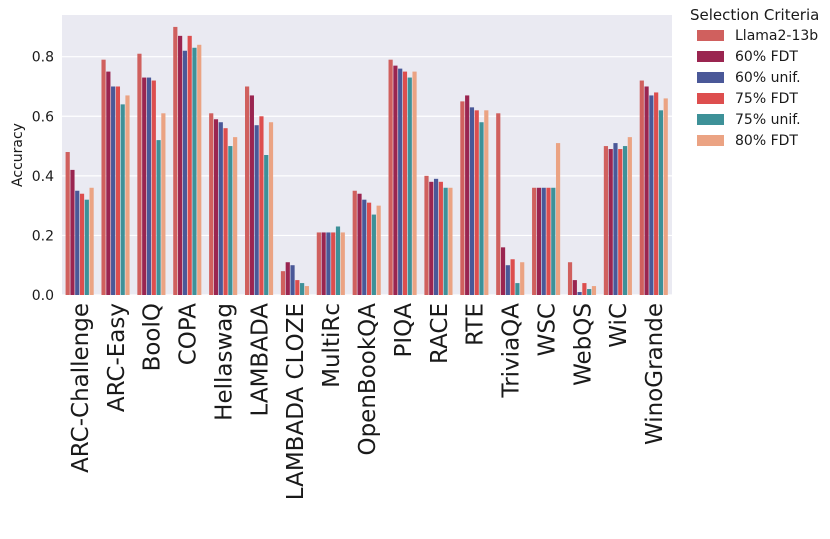  Describe the element at coordinates (117, 357) in the screenshot. I see `x-tick-label: ARC-Easy` at that location.